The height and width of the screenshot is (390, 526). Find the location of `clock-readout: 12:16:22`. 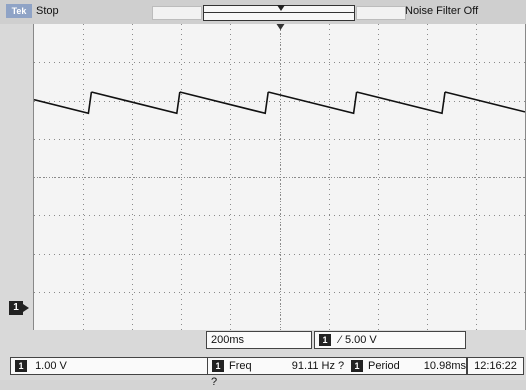

clock-readout: 12:16:22 is located at coordinates (495, 366).